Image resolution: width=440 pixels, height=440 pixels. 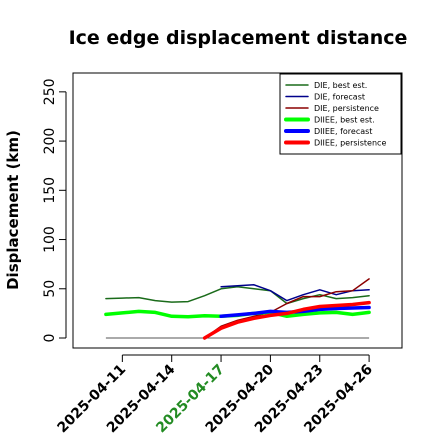 What do you see at coordinates (50, 239) in the screenshot?
I see `y-tick-label: 100` at bounding box center [50, 239].